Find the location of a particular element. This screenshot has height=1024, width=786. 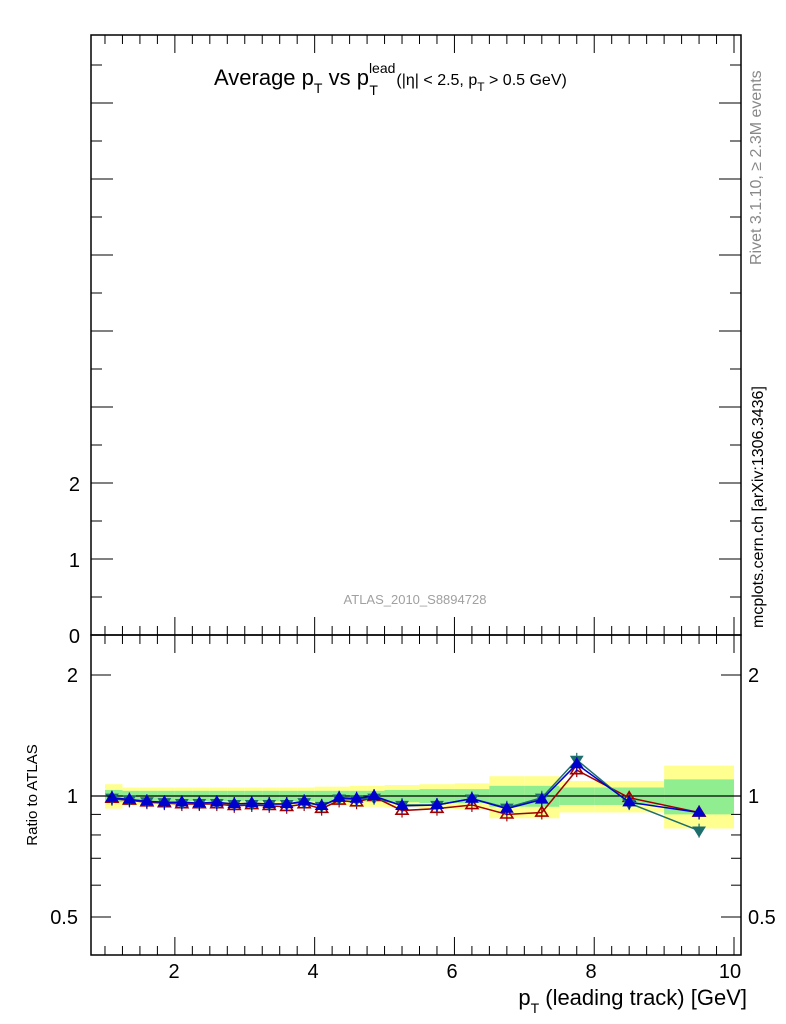

title-sup-lead: lead is located at coordinates (382, 68).